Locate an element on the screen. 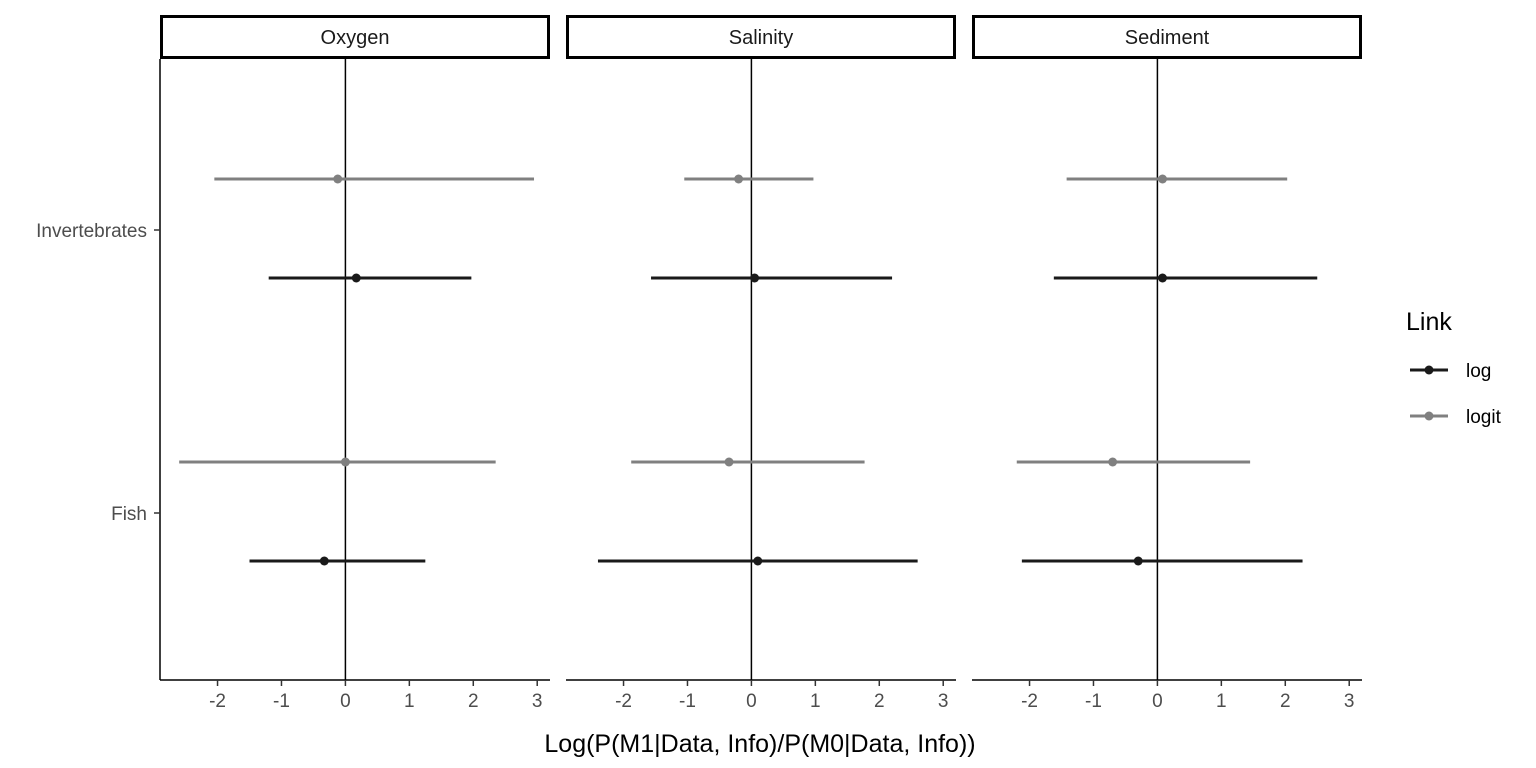 The width and height of the screenshot is (1536, 768). y-tick-label: Invertebrates is located at coordinates (91, 231).